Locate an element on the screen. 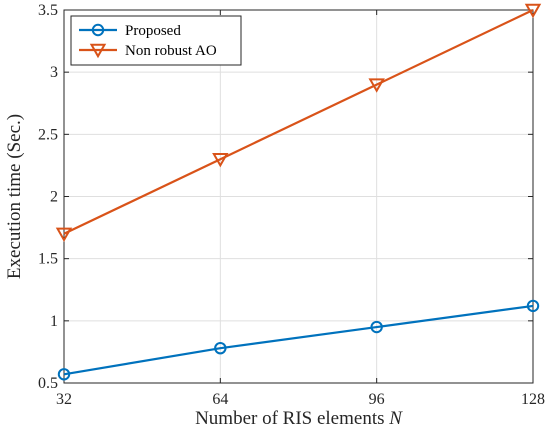 Image resolution: width=550 pixels, height=432 pixels. y-tick-label: 0.5 is located at coordinates (48, 383).